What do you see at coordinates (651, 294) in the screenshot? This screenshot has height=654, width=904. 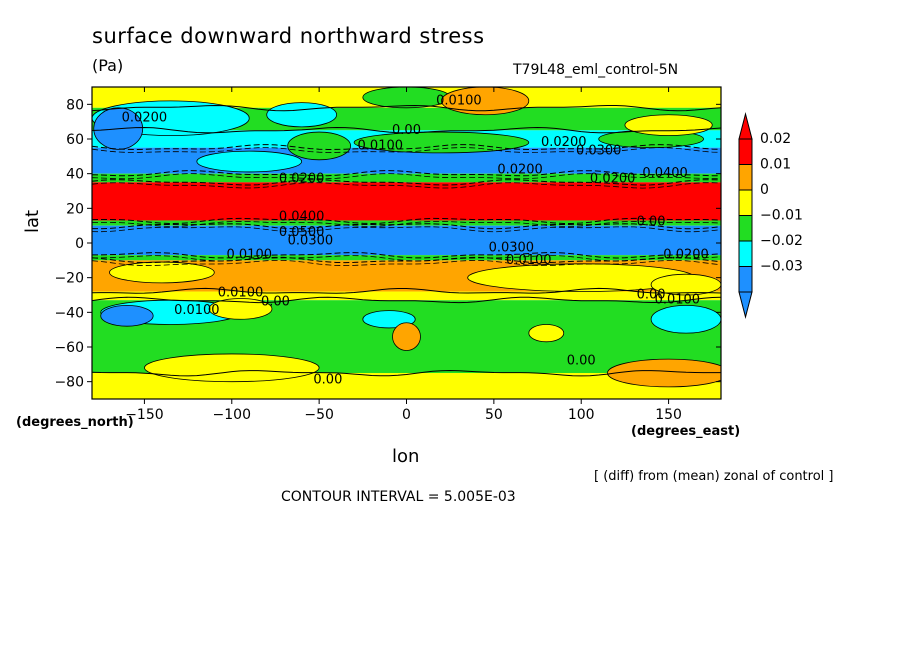 I see `contour-label-21: 0.00` at bounding box center [651, 294].